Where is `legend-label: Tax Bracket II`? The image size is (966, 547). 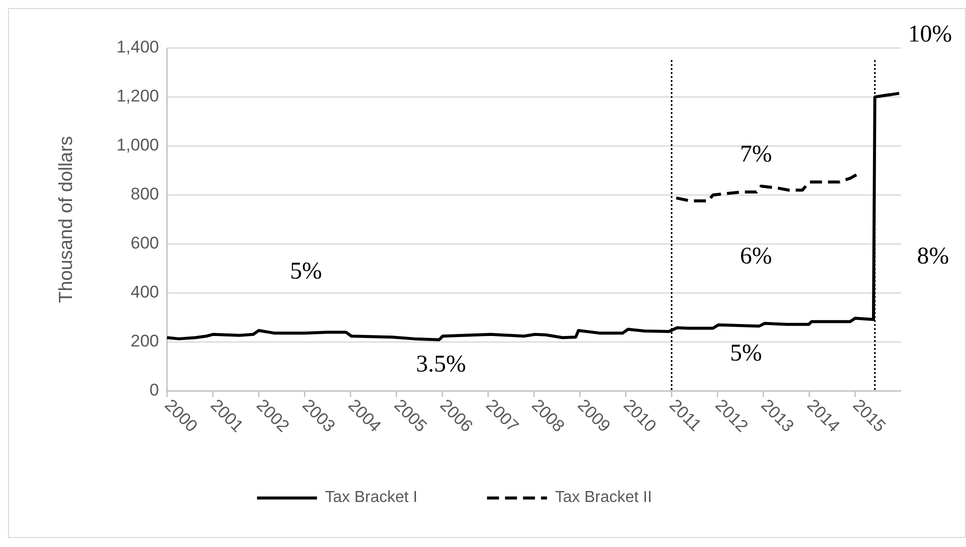 legend-label: Tax Bracket II is located at coordinates (603, 497).